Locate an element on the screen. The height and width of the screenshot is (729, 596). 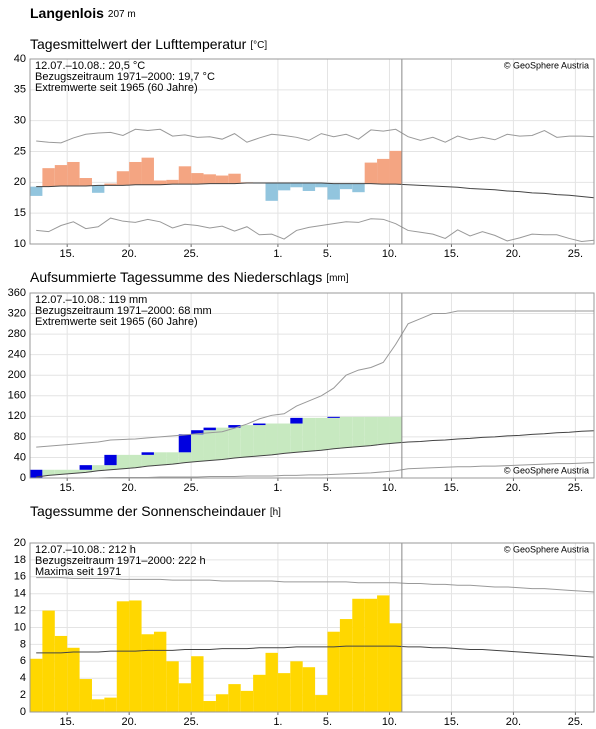
note: Extremwerte seit 1965 (60 Jahre) is located at coordinates (116, 322).